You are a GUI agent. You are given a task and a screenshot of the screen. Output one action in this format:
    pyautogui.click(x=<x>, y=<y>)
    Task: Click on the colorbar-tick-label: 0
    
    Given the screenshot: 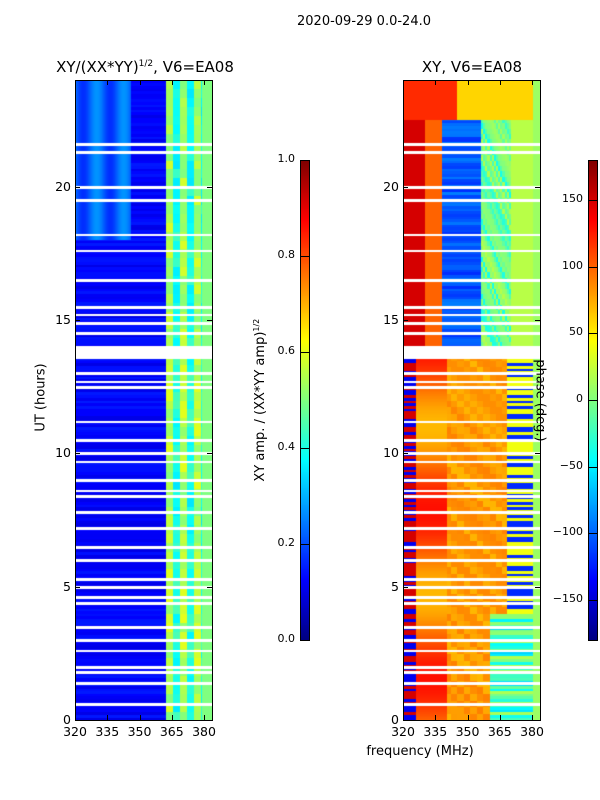 What is the action you would take?
    pyautogui.click(x=579, y=398)
    